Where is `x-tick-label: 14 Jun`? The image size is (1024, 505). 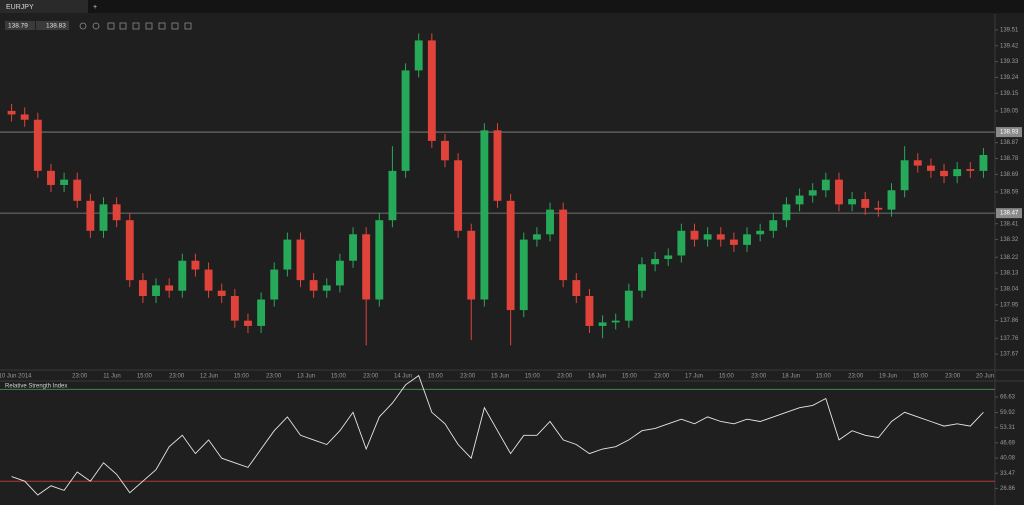
x-tick-label: 14 Jun is located at coordinates (403, 377).